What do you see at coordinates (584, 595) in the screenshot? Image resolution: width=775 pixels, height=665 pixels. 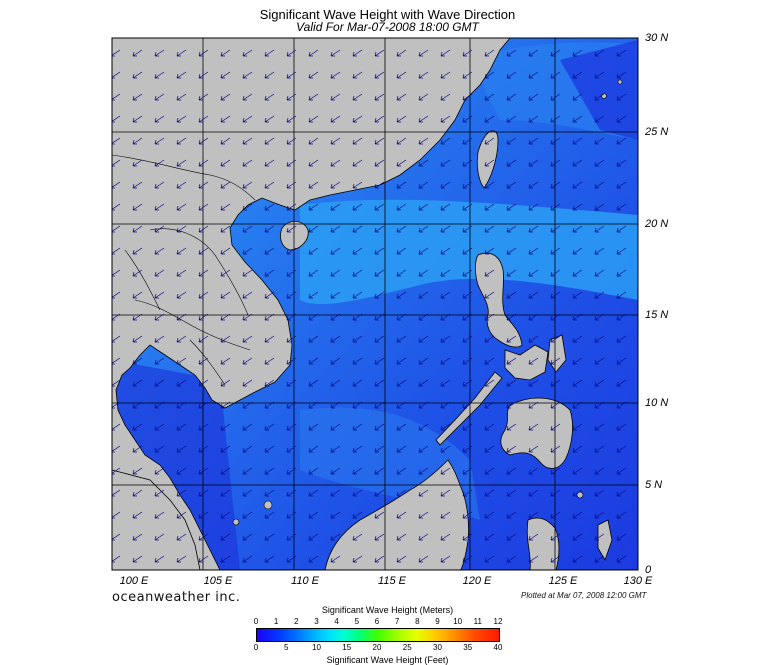 I see `plotted-timestamp: Plotted at Mar 07, 2008 12:00 GMT` at bounding box center [584, 595].